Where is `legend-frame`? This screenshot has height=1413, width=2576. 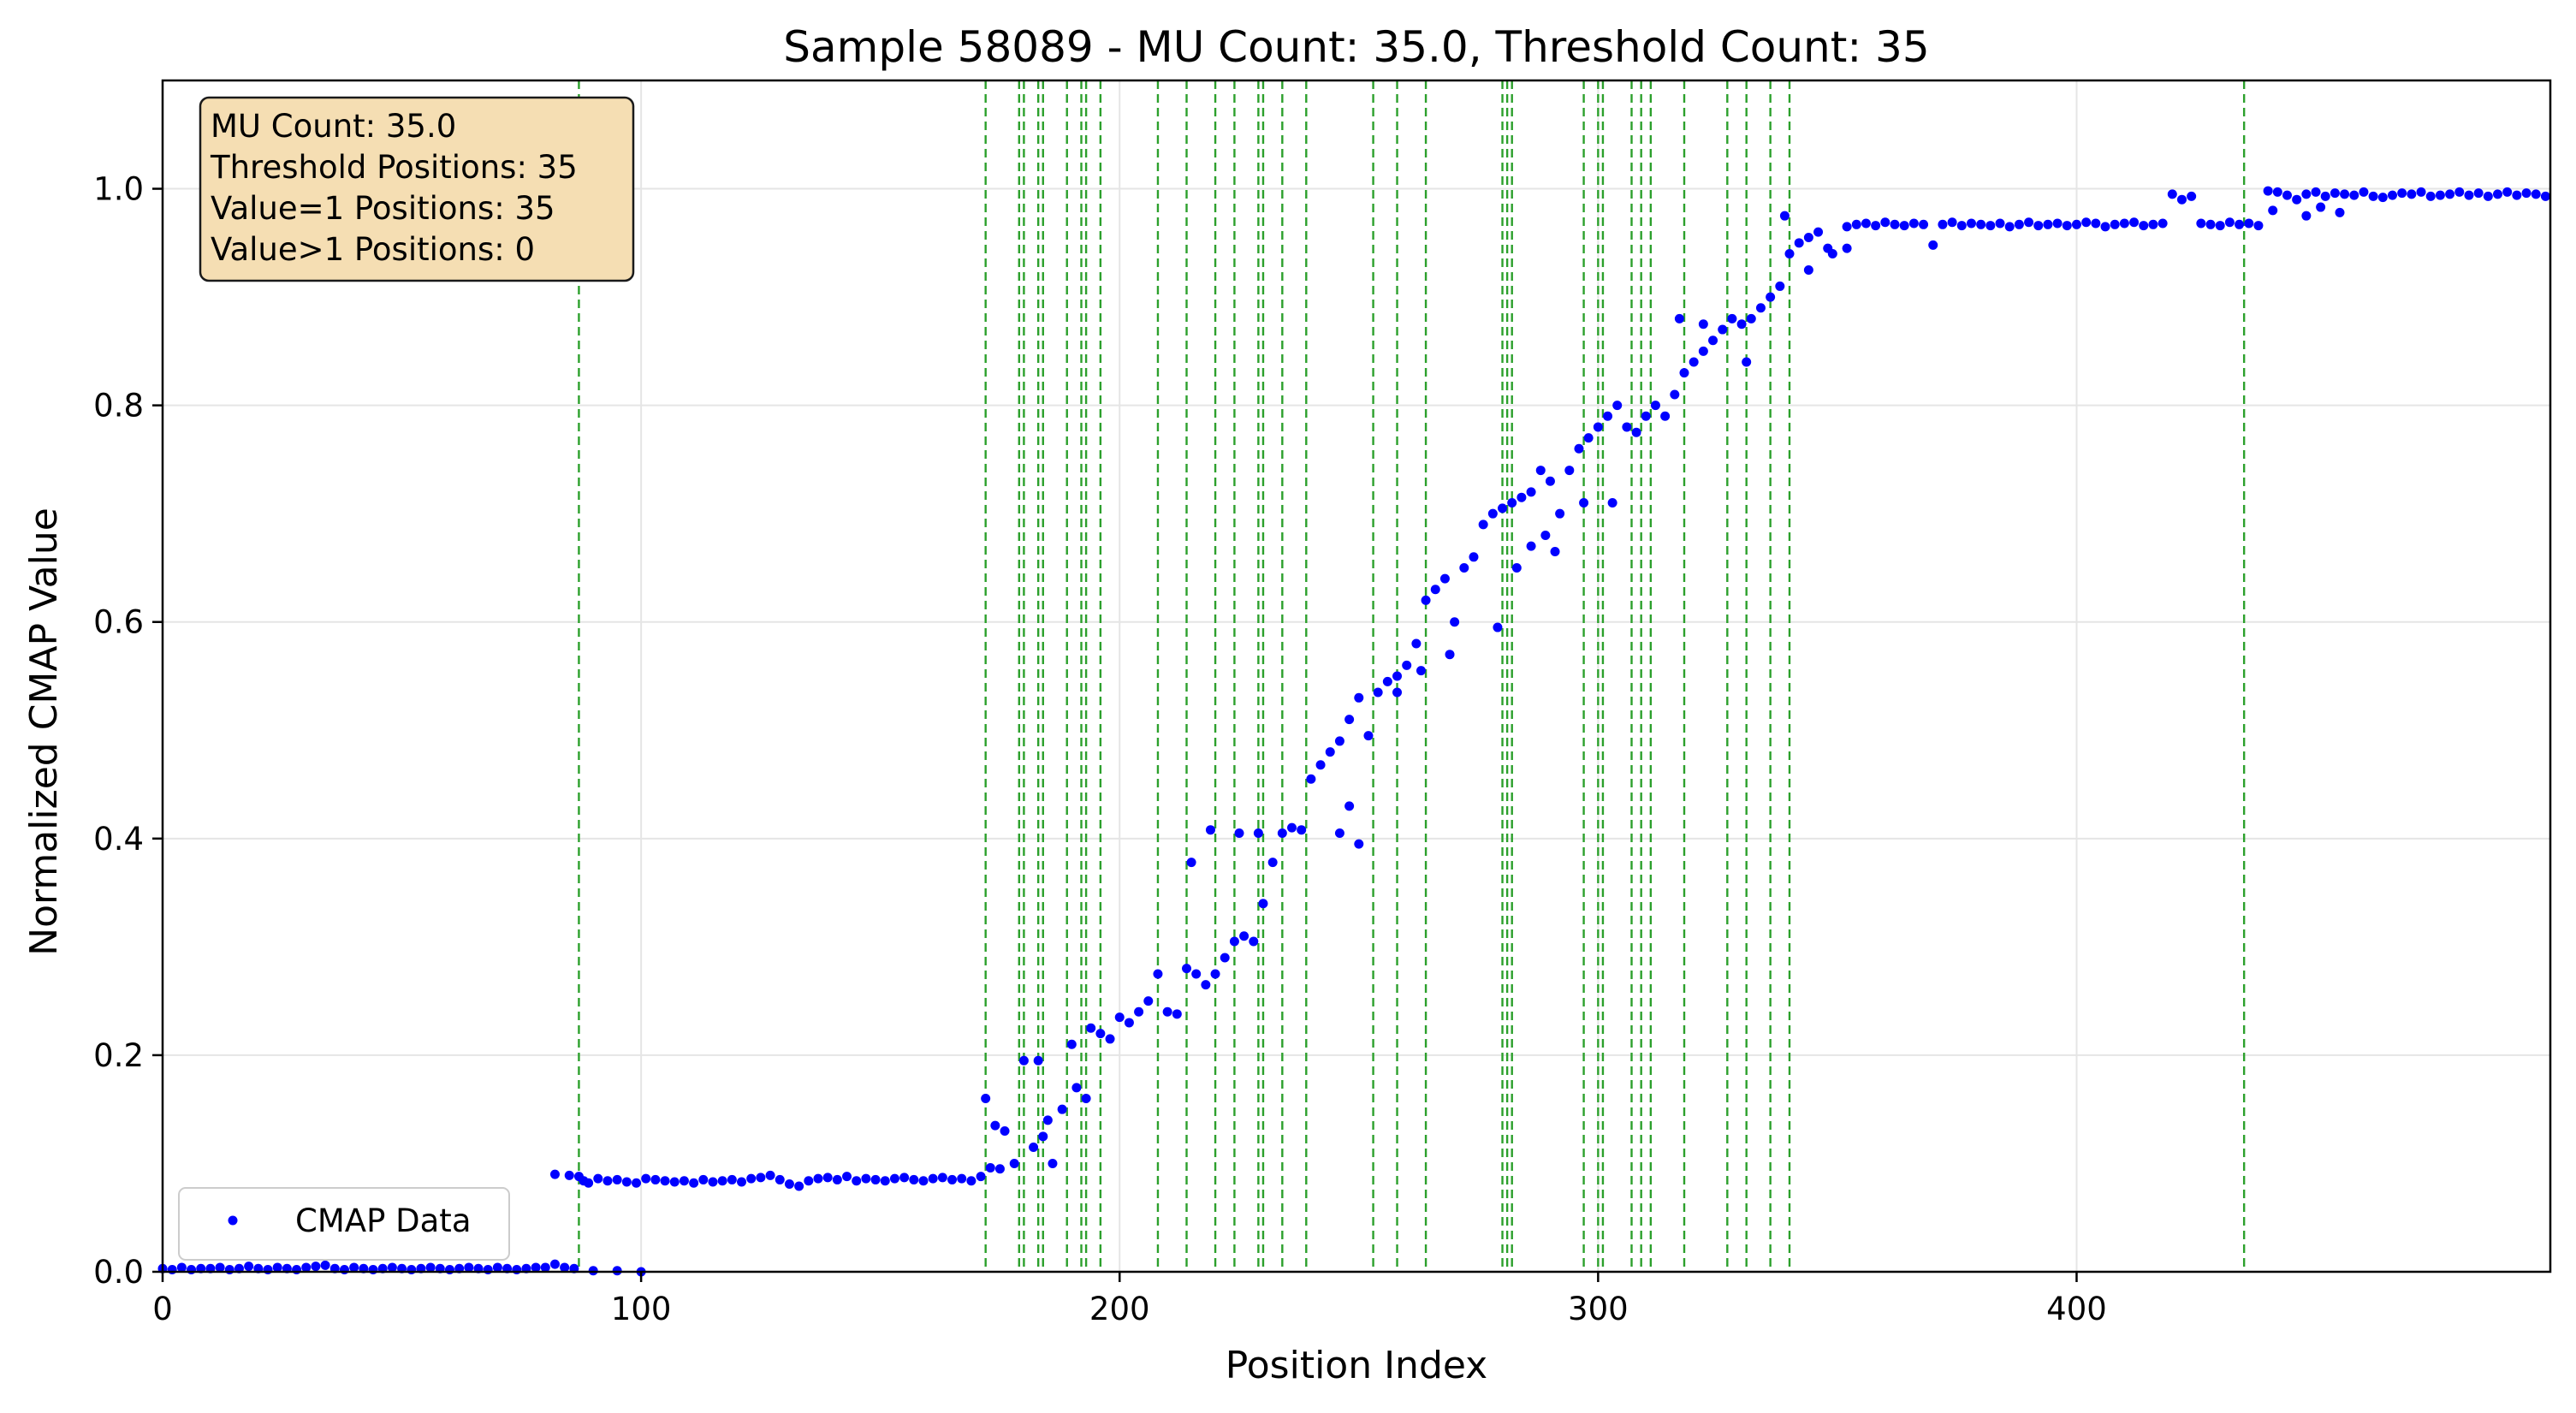 legend-frame is located at coordinates (344, 1224).